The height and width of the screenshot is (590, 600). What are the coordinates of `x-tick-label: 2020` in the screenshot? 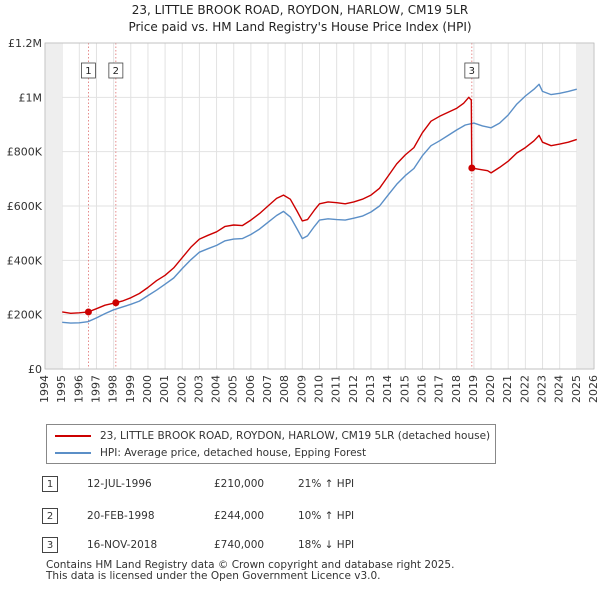 It's located at (490, 389).